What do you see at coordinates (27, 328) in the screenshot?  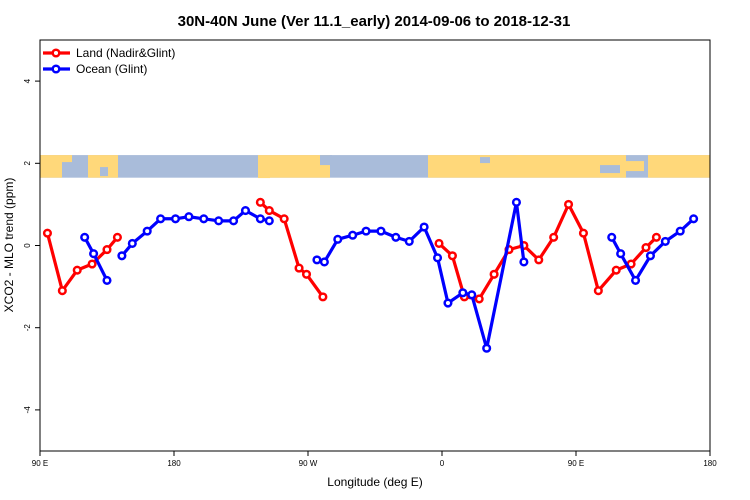 I see `y-tick-label-1: -2` at bounding box center [27, 328].